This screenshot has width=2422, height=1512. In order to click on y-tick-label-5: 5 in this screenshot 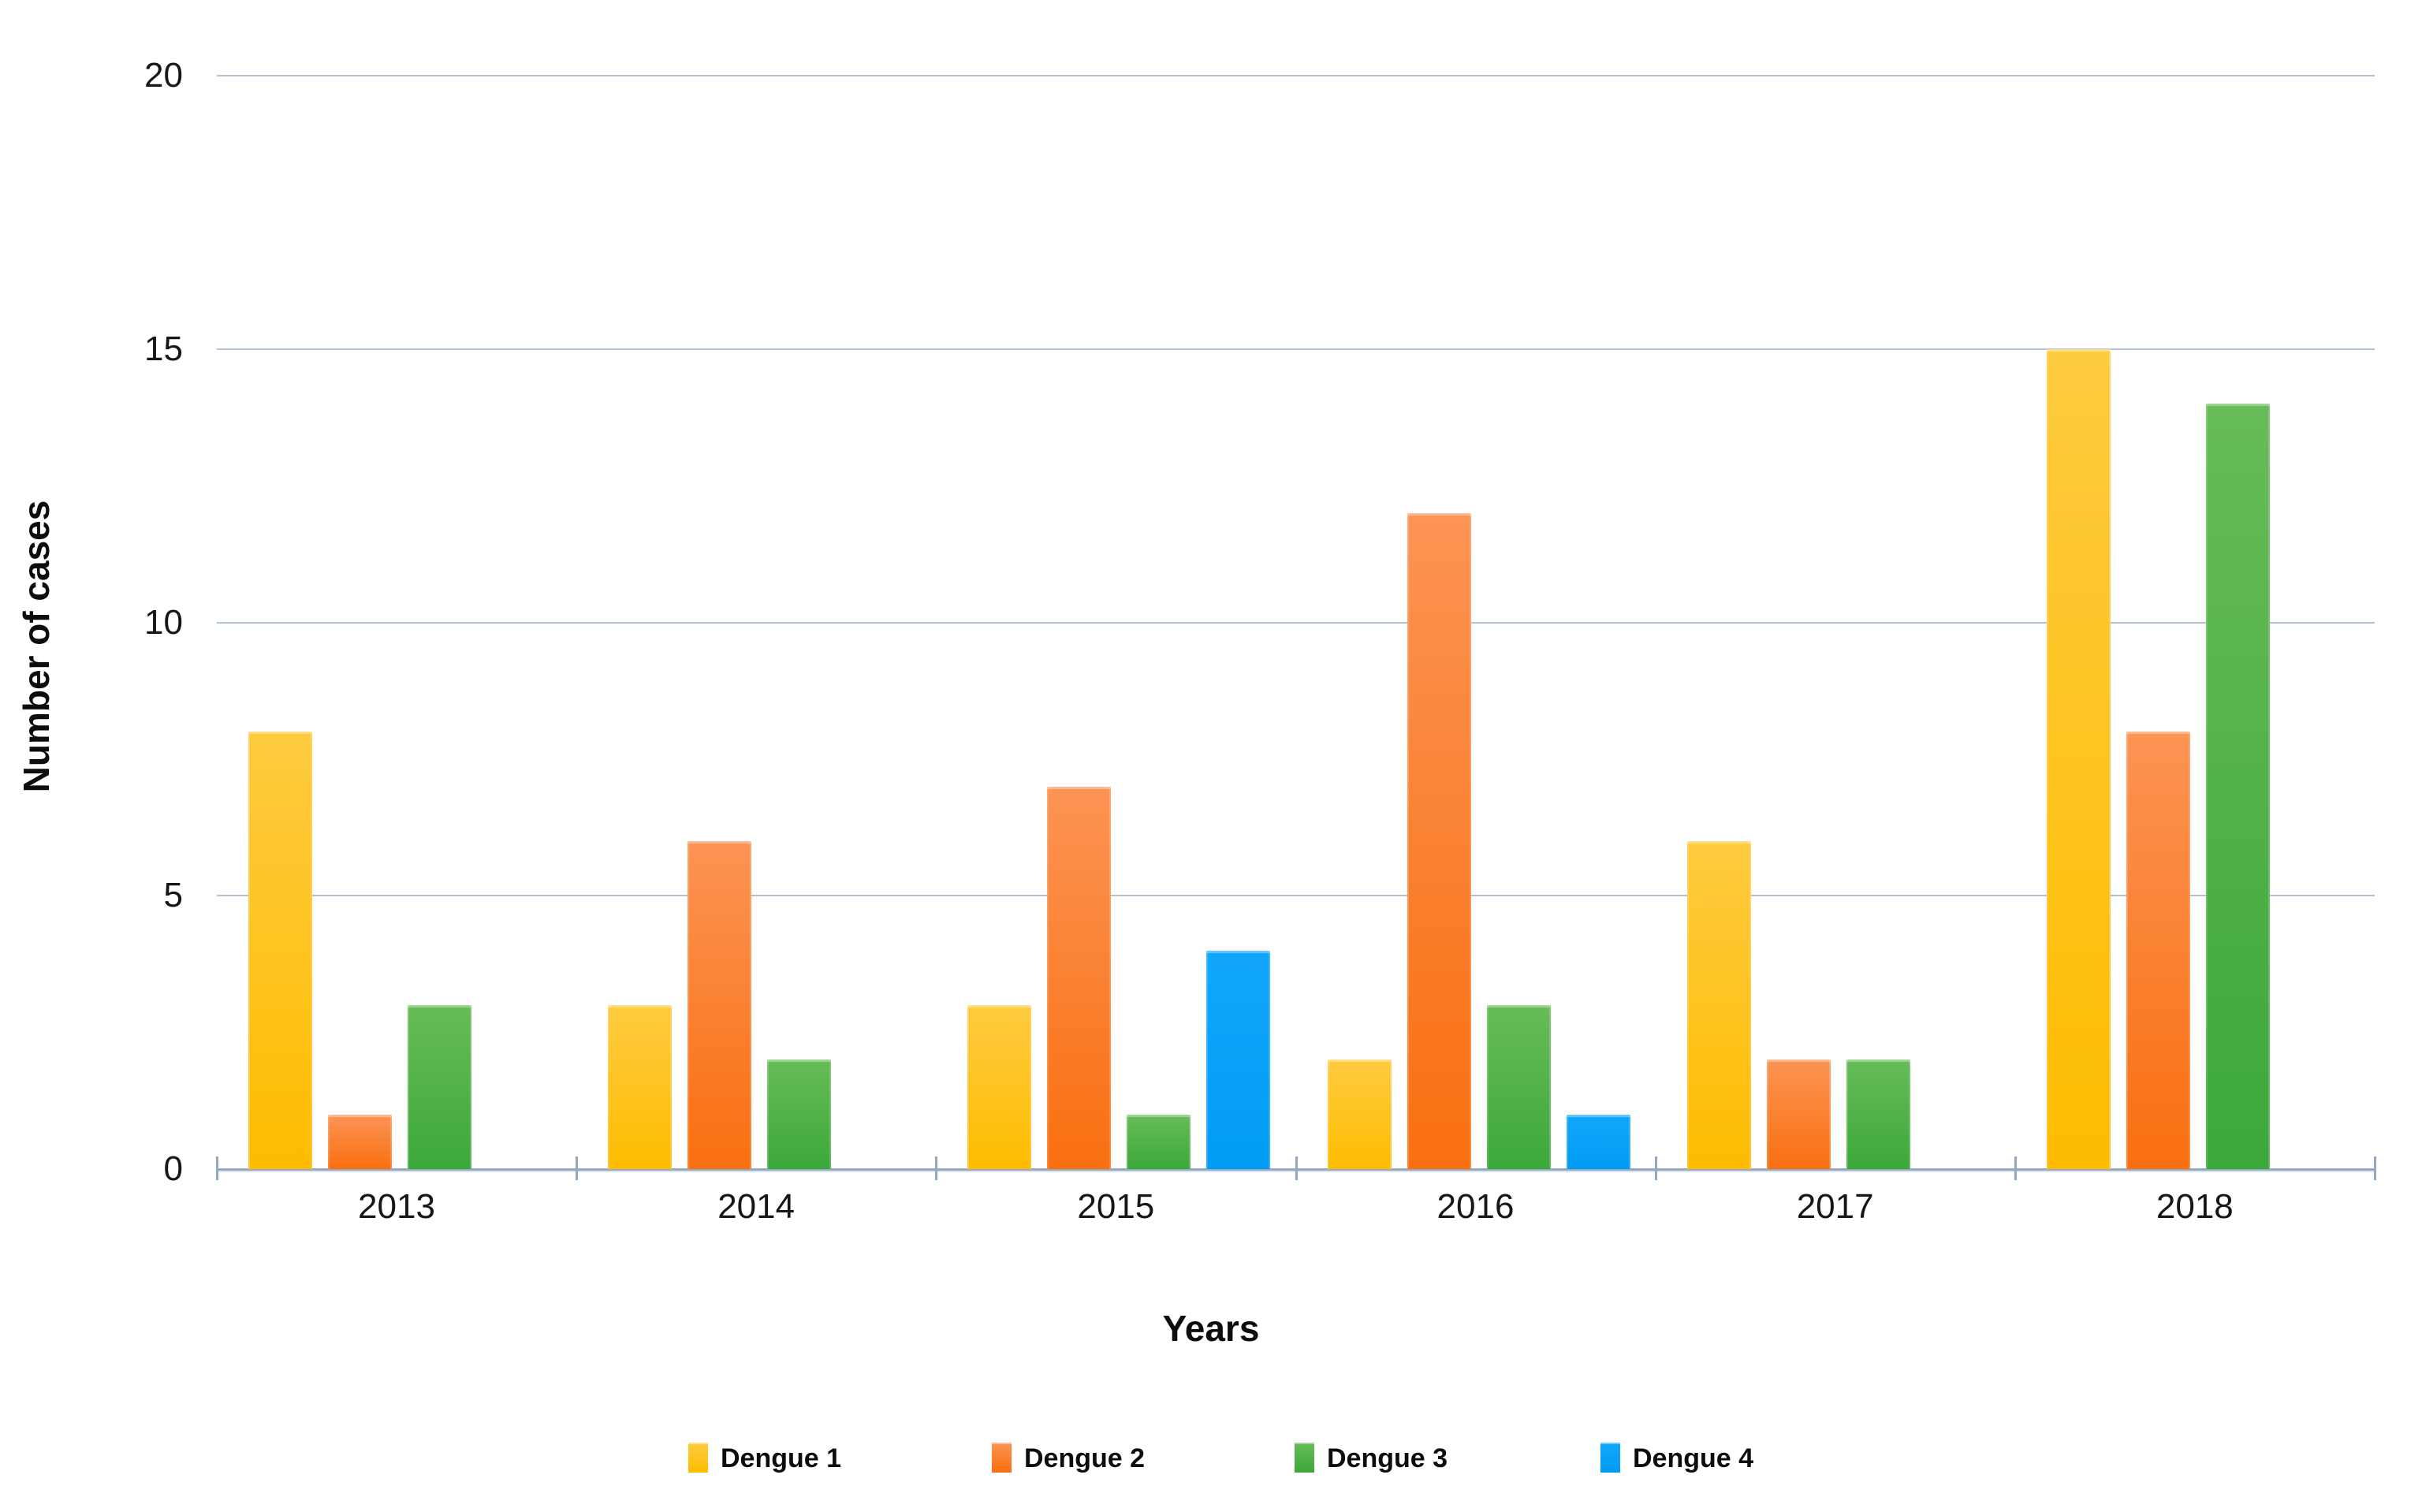, I will do `click(173, 896)`.